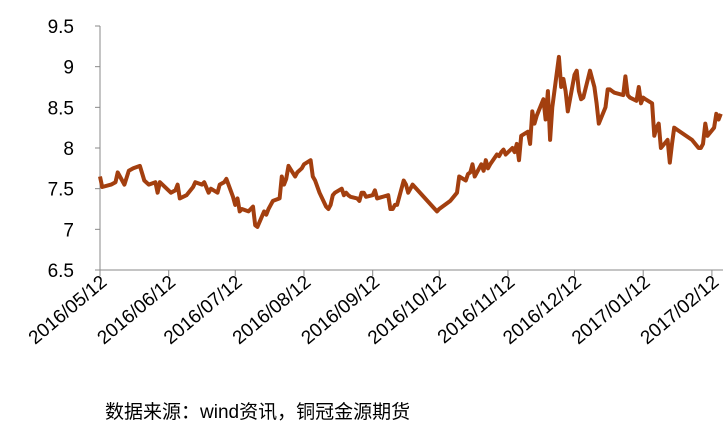 The width and height of the screenshot is (723, 440). Describe the element at coordinates (61, 271) in the screenshot. I see `y-tick-label: 6.5` at that location.